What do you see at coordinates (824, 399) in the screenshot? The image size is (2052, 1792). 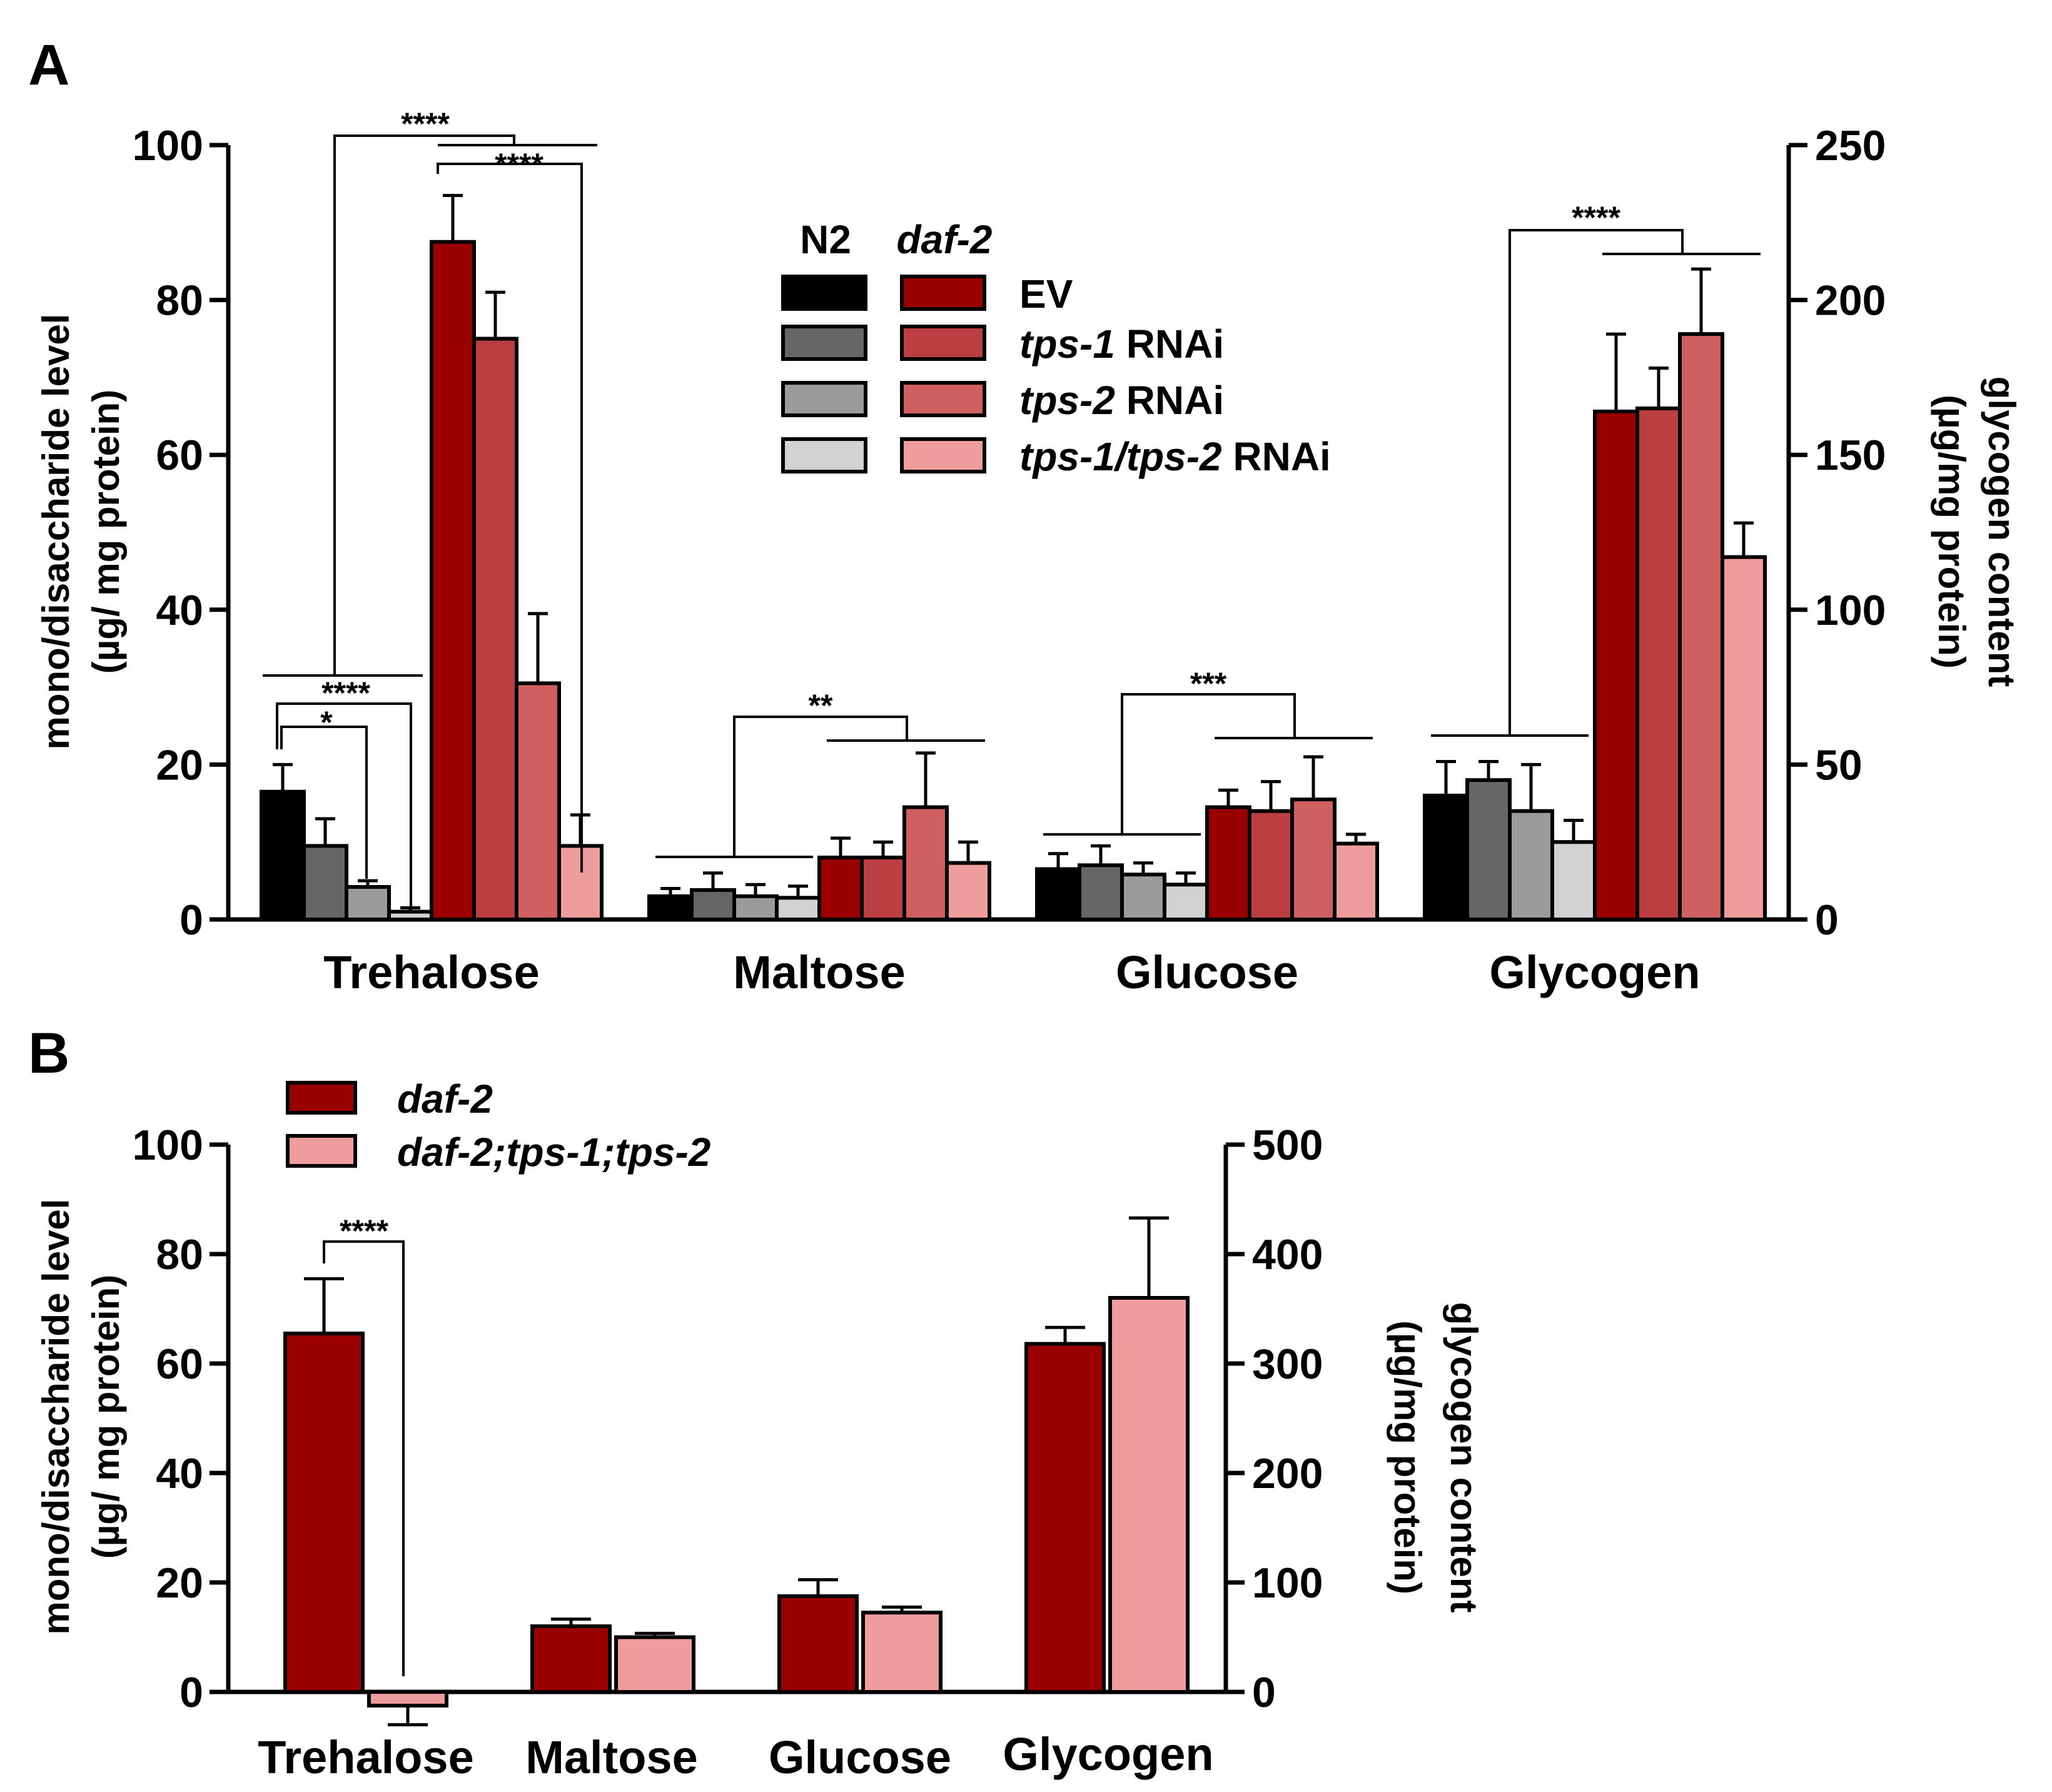 I see `legend-swatch-n2-tps-2-rnai` at bounding box center [824, 399].